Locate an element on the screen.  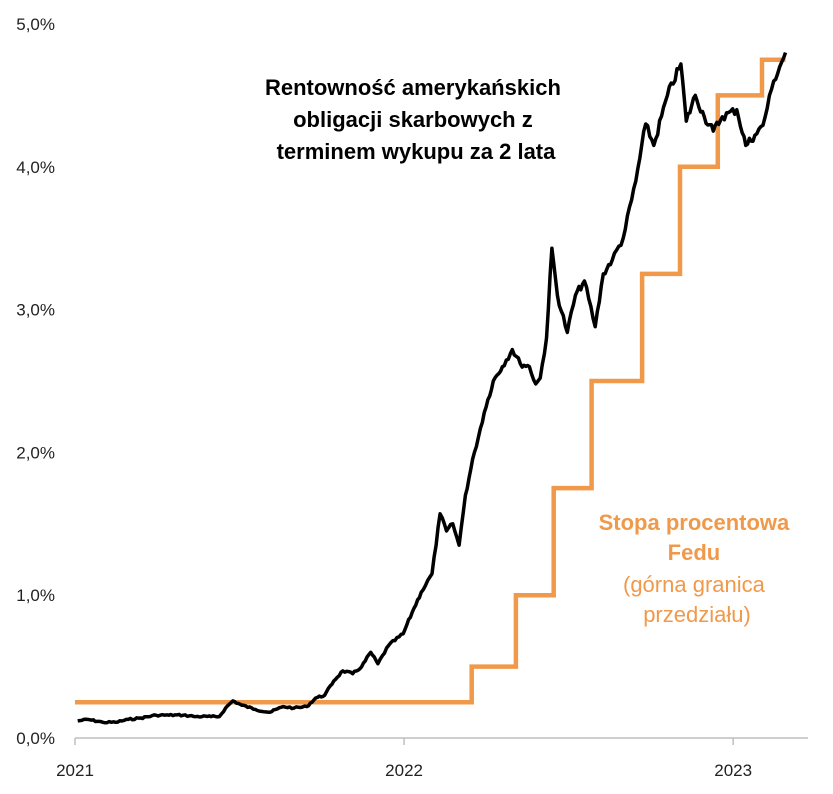
y-tick-label: 3,0% is located at coordinates (35, 310).